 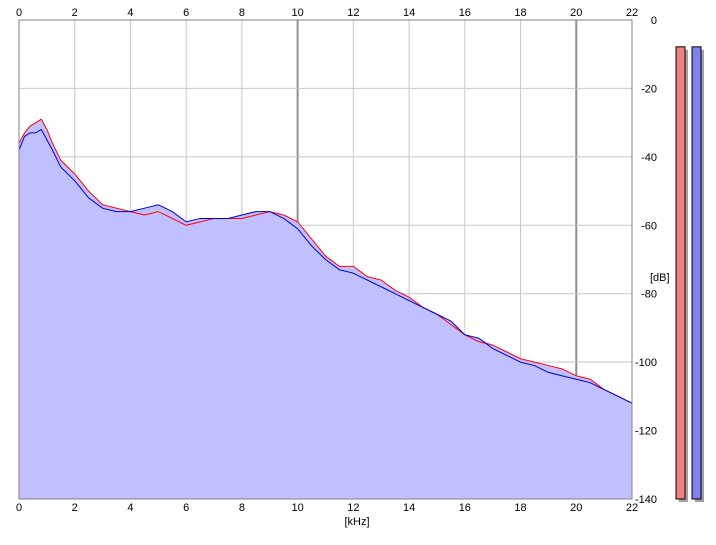 I want to click on x-tick-label-bottom: 20, so click(x=576, y=508).